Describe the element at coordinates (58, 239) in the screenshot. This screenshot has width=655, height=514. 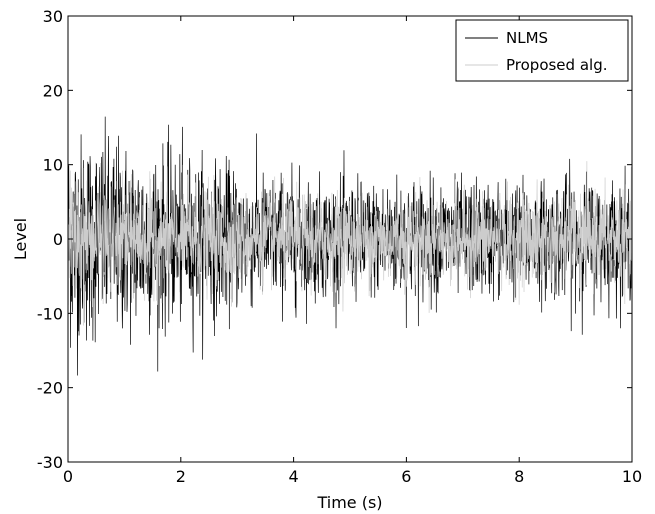
I see `y-tick-label: 0` at that location.